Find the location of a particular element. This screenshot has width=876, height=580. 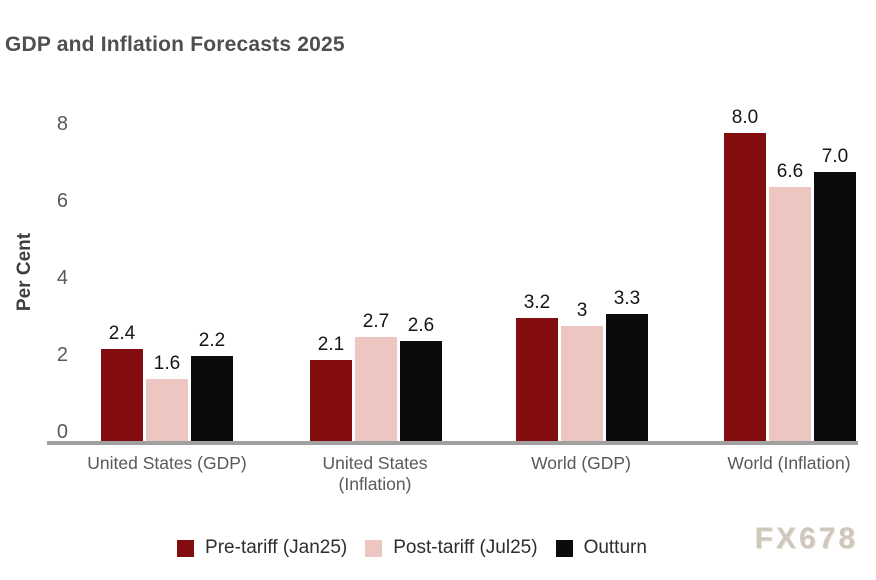

bar-cell: 2.6 is located at coordinates (421, 378).